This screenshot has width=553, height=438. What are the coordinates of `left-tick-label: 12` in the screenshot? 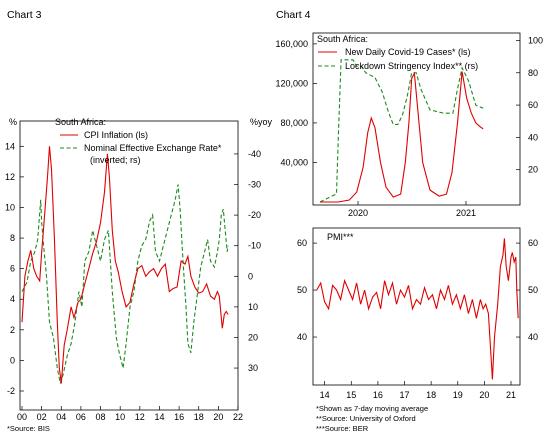 It's located at (10, 177).